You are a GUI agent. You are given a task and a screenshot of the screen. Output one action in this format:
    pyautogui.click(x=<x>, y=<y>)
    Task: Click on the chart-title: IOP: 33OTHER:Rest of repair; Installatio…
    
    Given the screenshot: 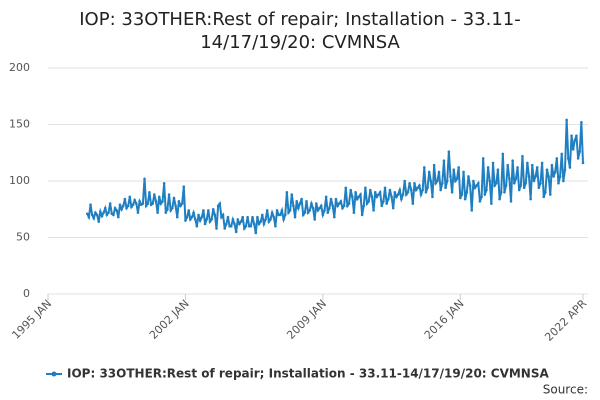 What is the action you would take?
    pyautogui.click(x=300, y=31)
    